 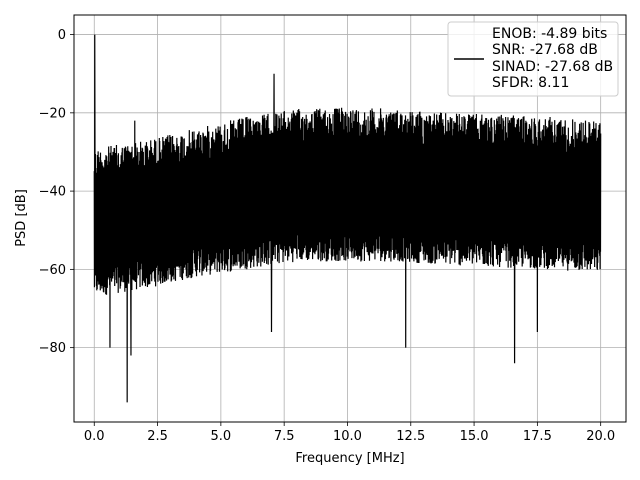 What do you see at coordinates (530, 83) in the screenshot?
I see `legend-line-4: SFDR: 8.11` at bounding box center [530, 83].